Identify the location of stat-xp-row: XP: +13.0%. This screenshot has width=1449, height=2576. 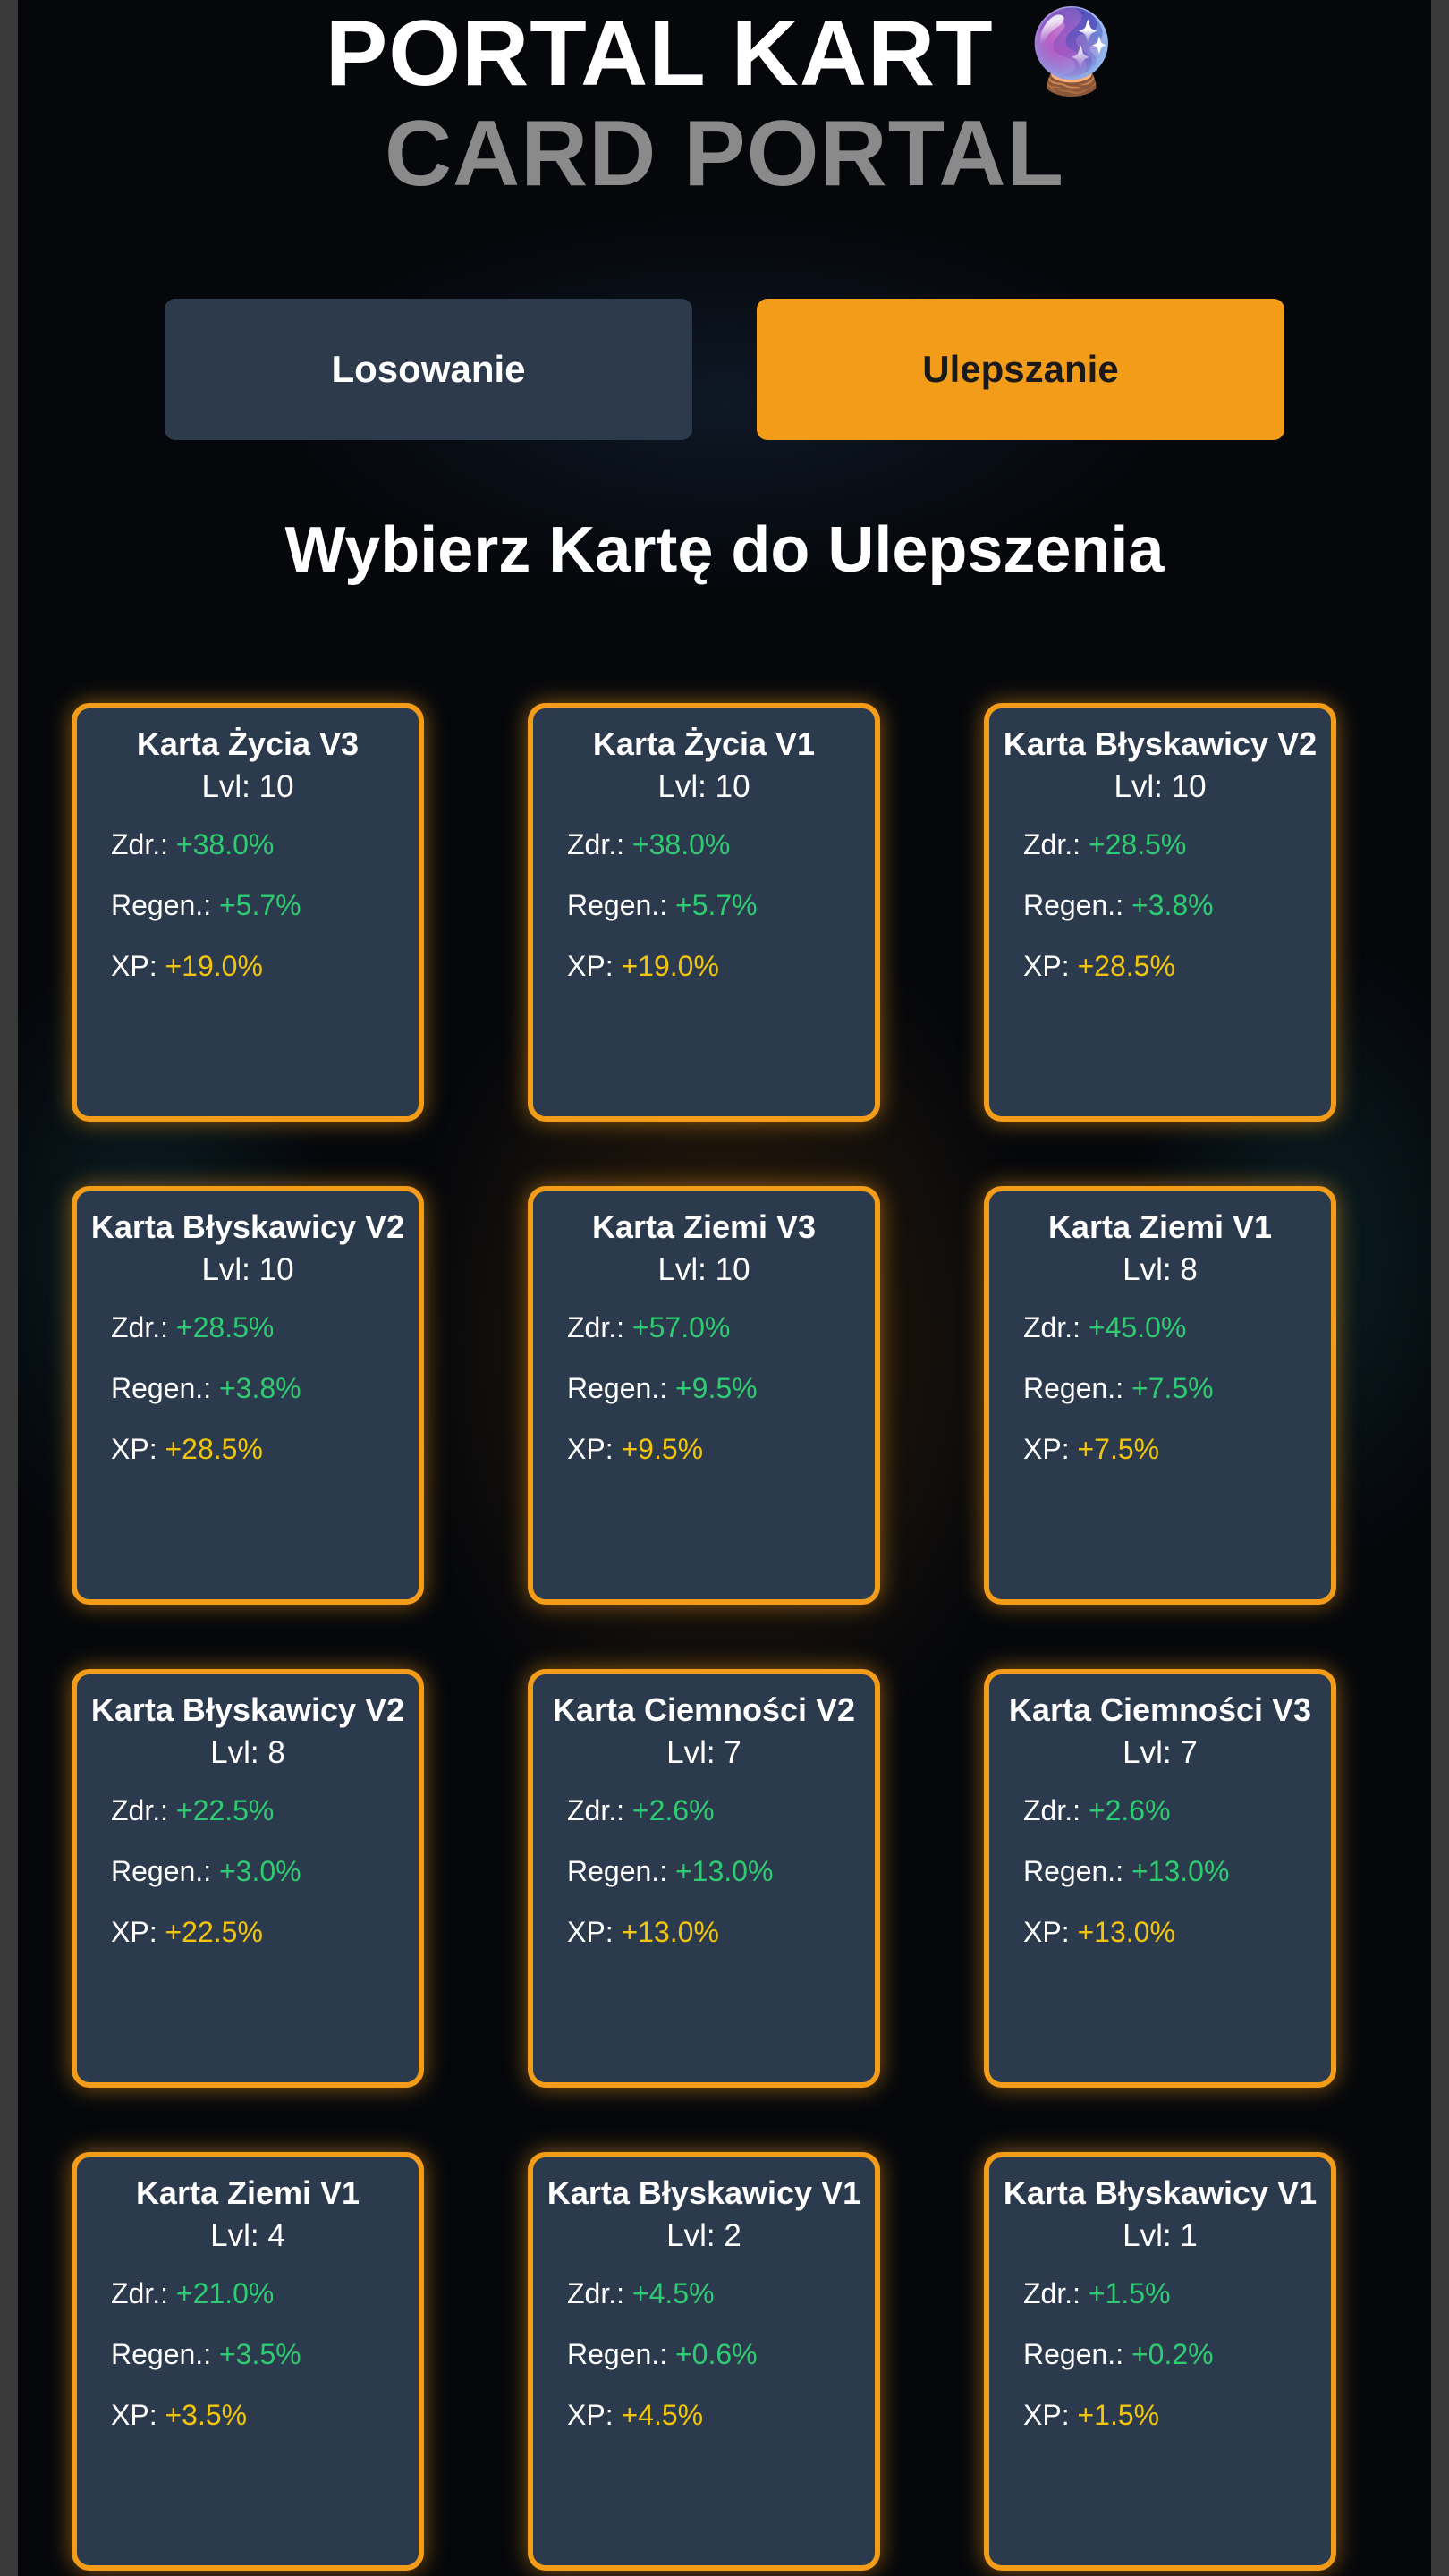
(643, 1932).